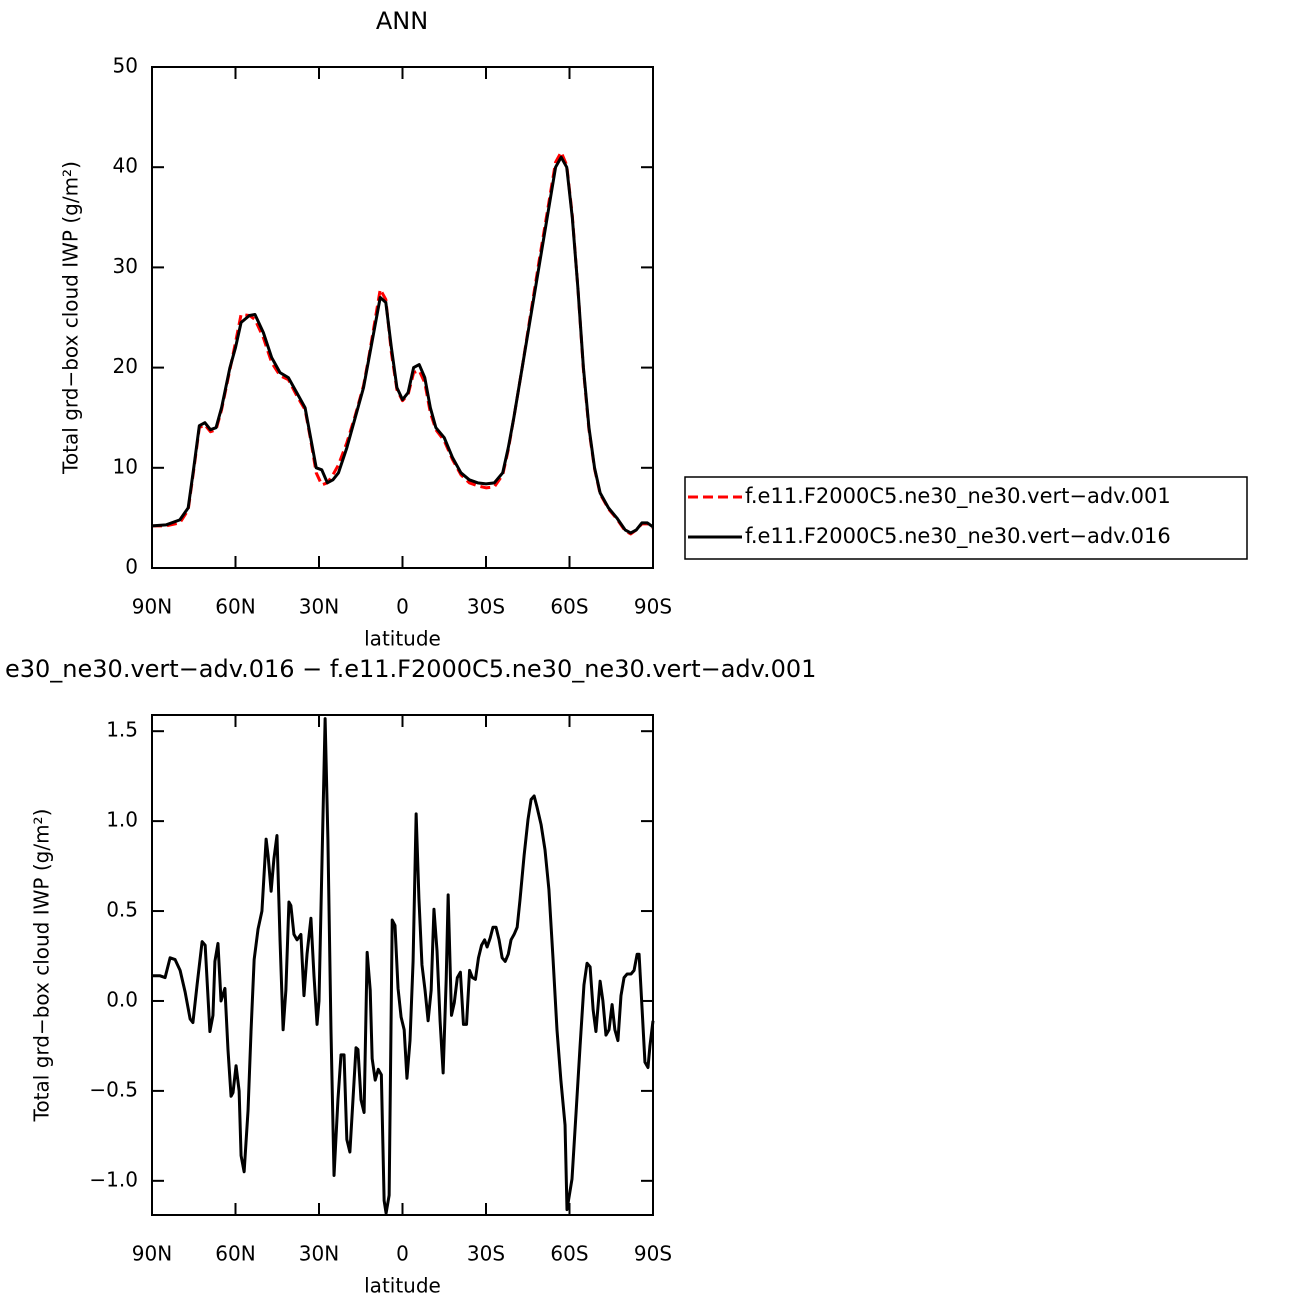 Image resolution: width=1305 pixels, height=1308 pixels. I want to click on y-tick-label: −0.5, so click(113, 1089).